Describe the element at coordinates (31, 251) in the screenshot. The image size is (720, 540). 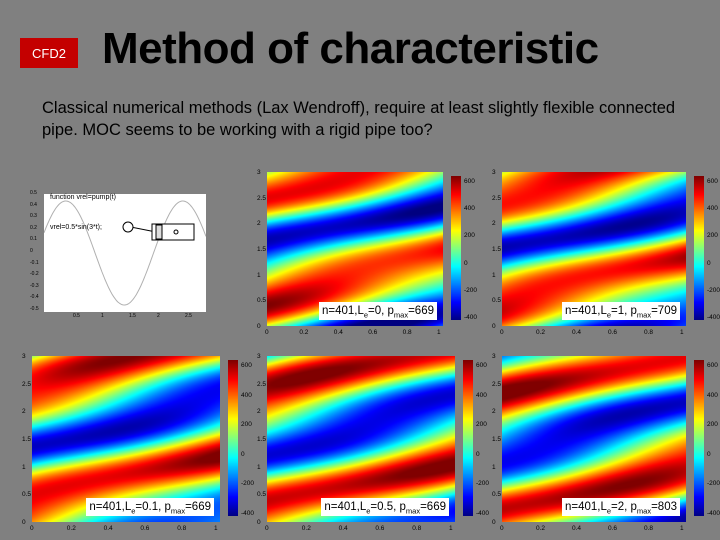
I see `inset-y-tick: 0` at that location.